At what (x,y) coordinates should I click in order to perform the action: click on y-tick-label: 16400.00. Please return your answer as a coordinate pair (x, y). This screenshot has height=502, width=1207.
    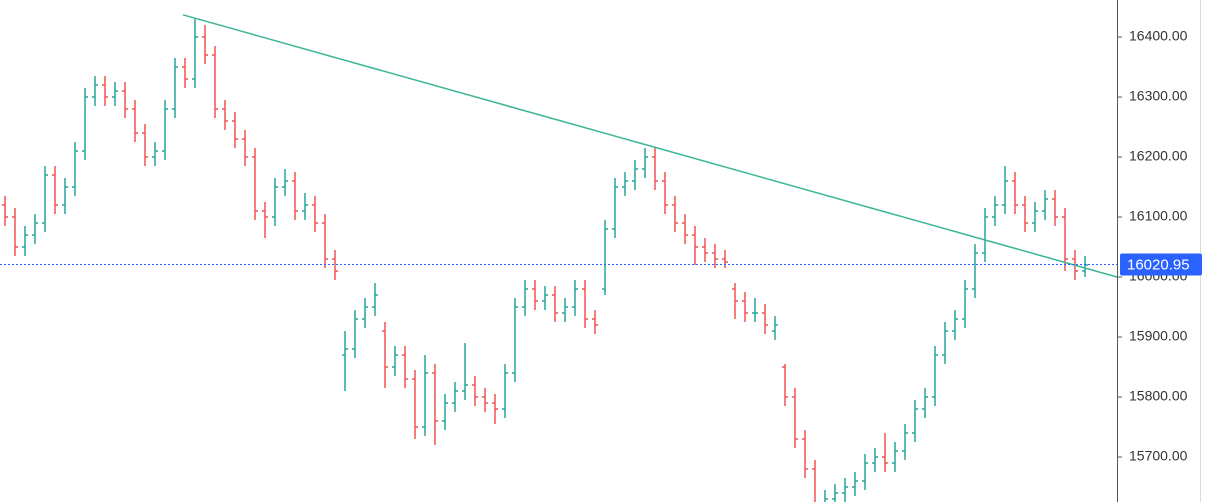
    Looking at the image, I should click on (1158, 36).